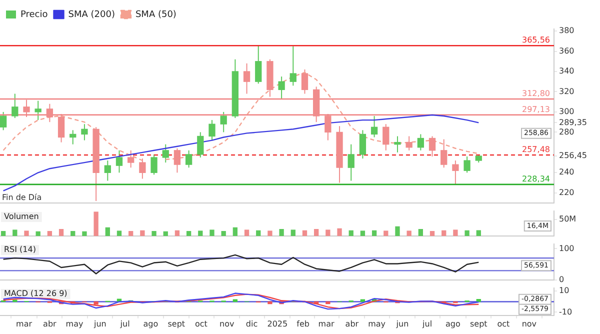 This screenshot has height=334, width=600. What do you see at coordinates (566, 172) in the screenshot?
I see `y-tick-label: 240` at bounding box center [566, 172].